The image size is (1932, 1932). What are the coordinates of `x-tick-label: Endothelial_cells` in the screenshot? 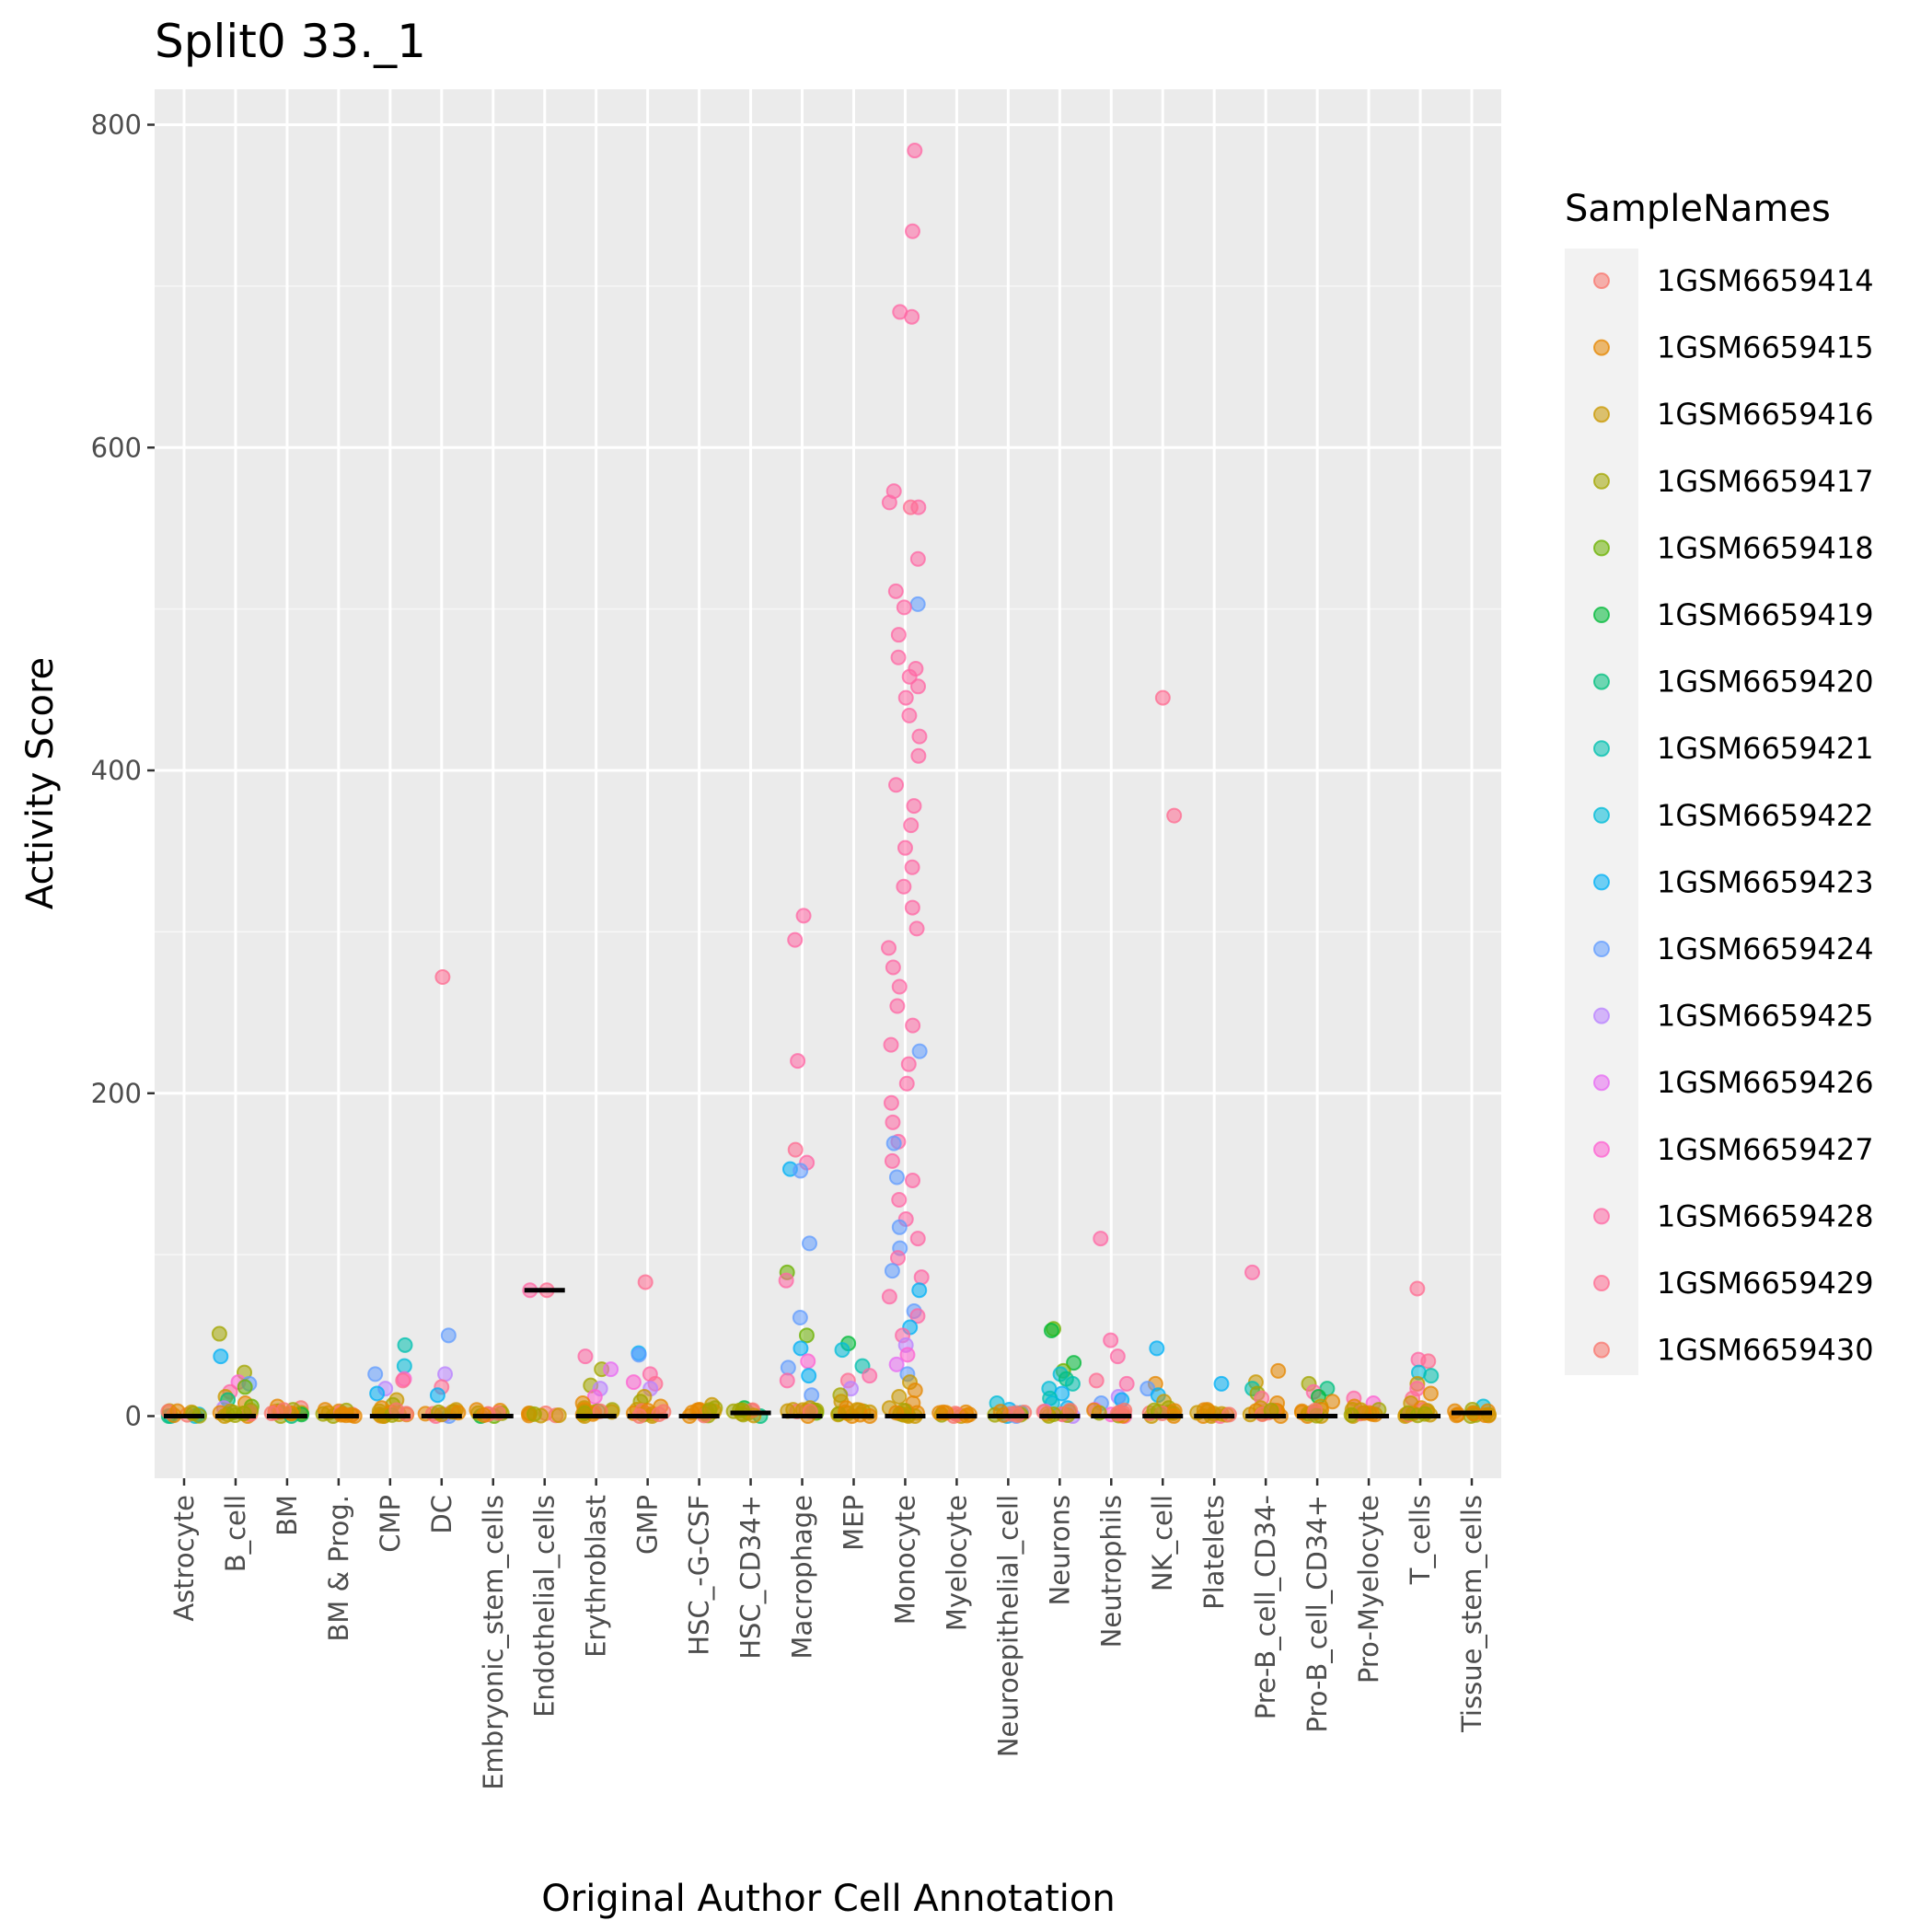 It's located at (545, 1607).